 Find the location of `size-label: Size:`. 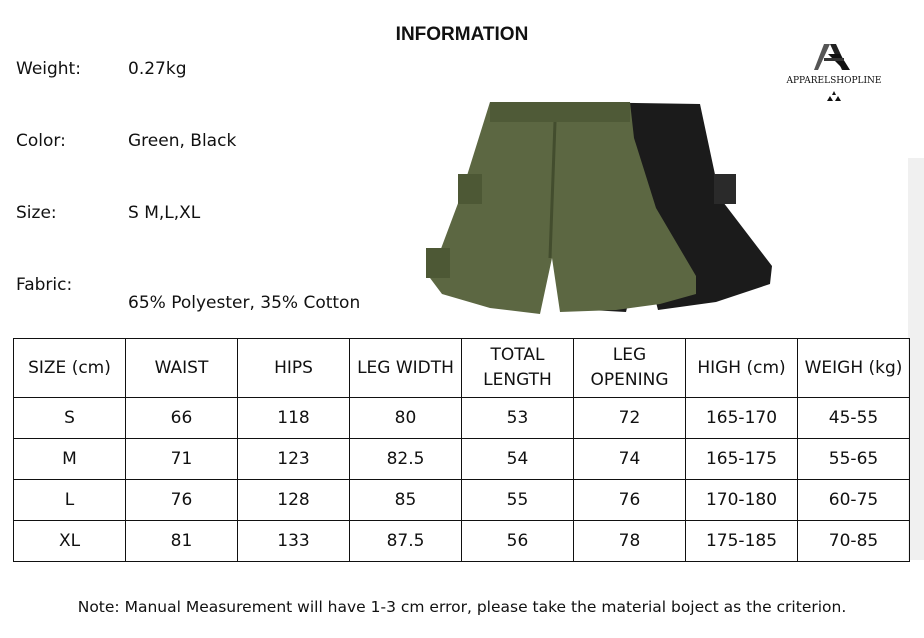

size-label: Size: is located at coordinates (36, 213).